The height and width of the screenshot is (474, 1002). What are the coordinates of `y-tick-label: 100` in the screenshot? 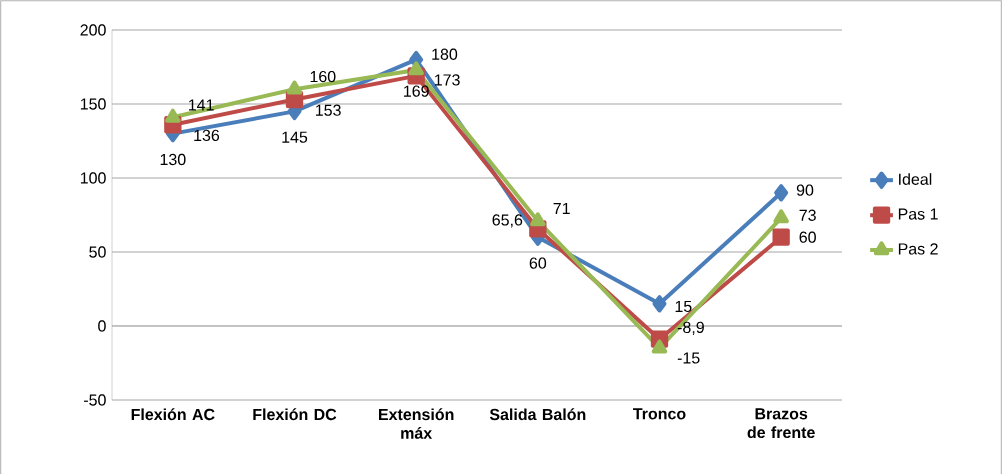 It's located at (93, 178).